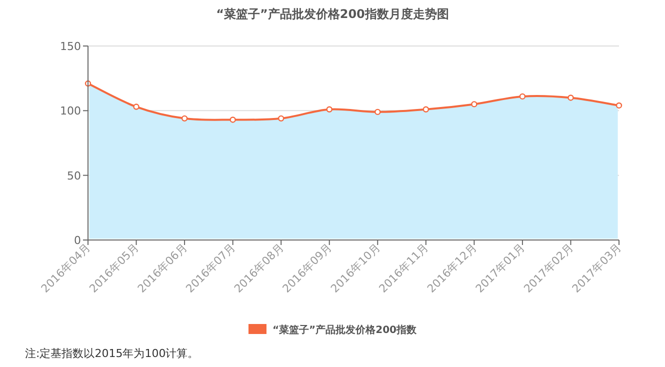 The width and height of the screenshot is (665, 367). Describe the element at coordinates (70, 111) in the screenshot. I see `y-tick-label: 100` at that location.